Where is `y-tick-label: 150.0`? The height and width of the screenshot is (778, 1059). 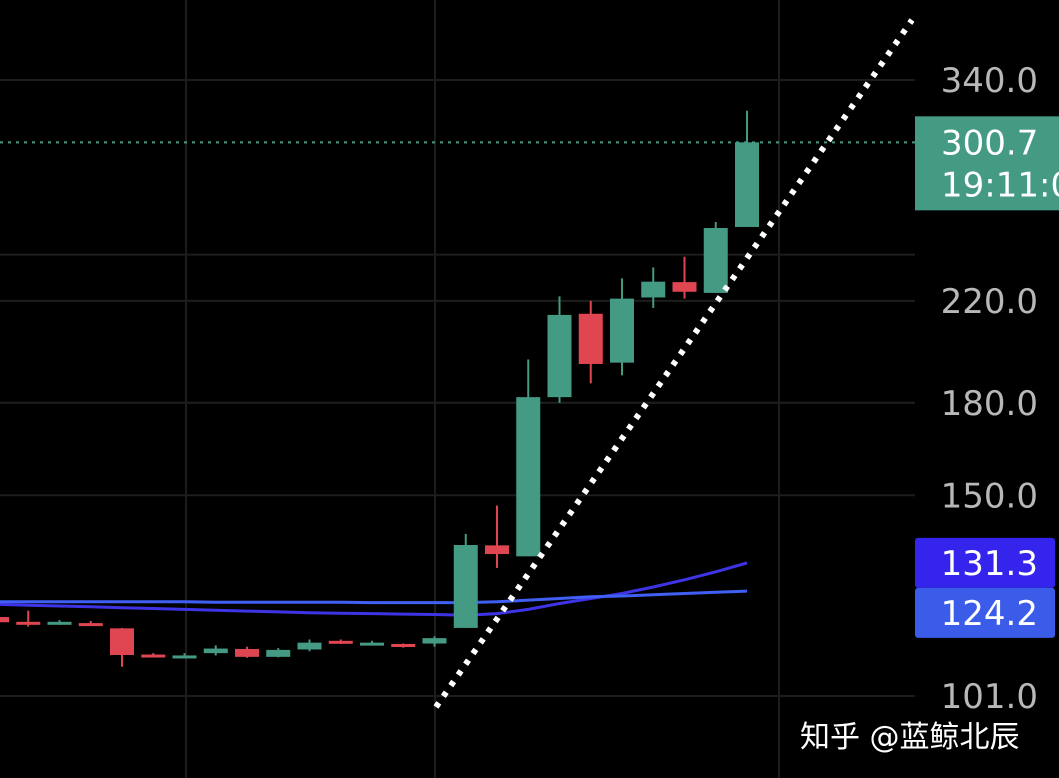 y-tick-label: 150.0 is located at coordinates (989, 496).